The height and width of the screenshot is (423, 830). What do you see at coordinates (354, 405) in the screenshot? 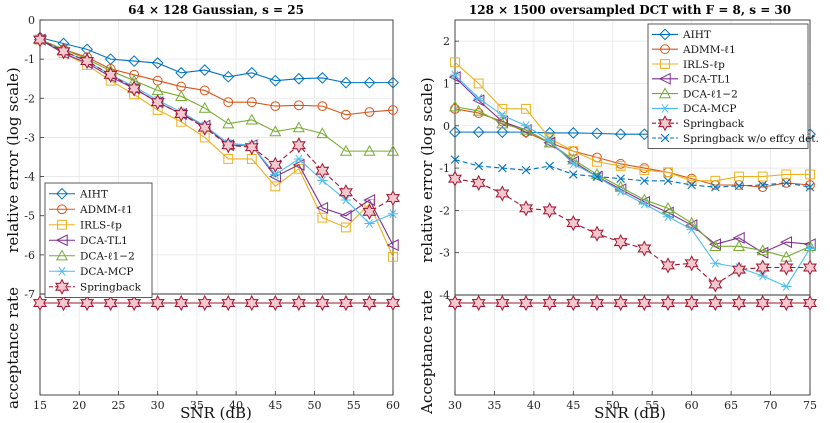
I see `left-x-tick-label: 55` at bounding box center [354, 405].